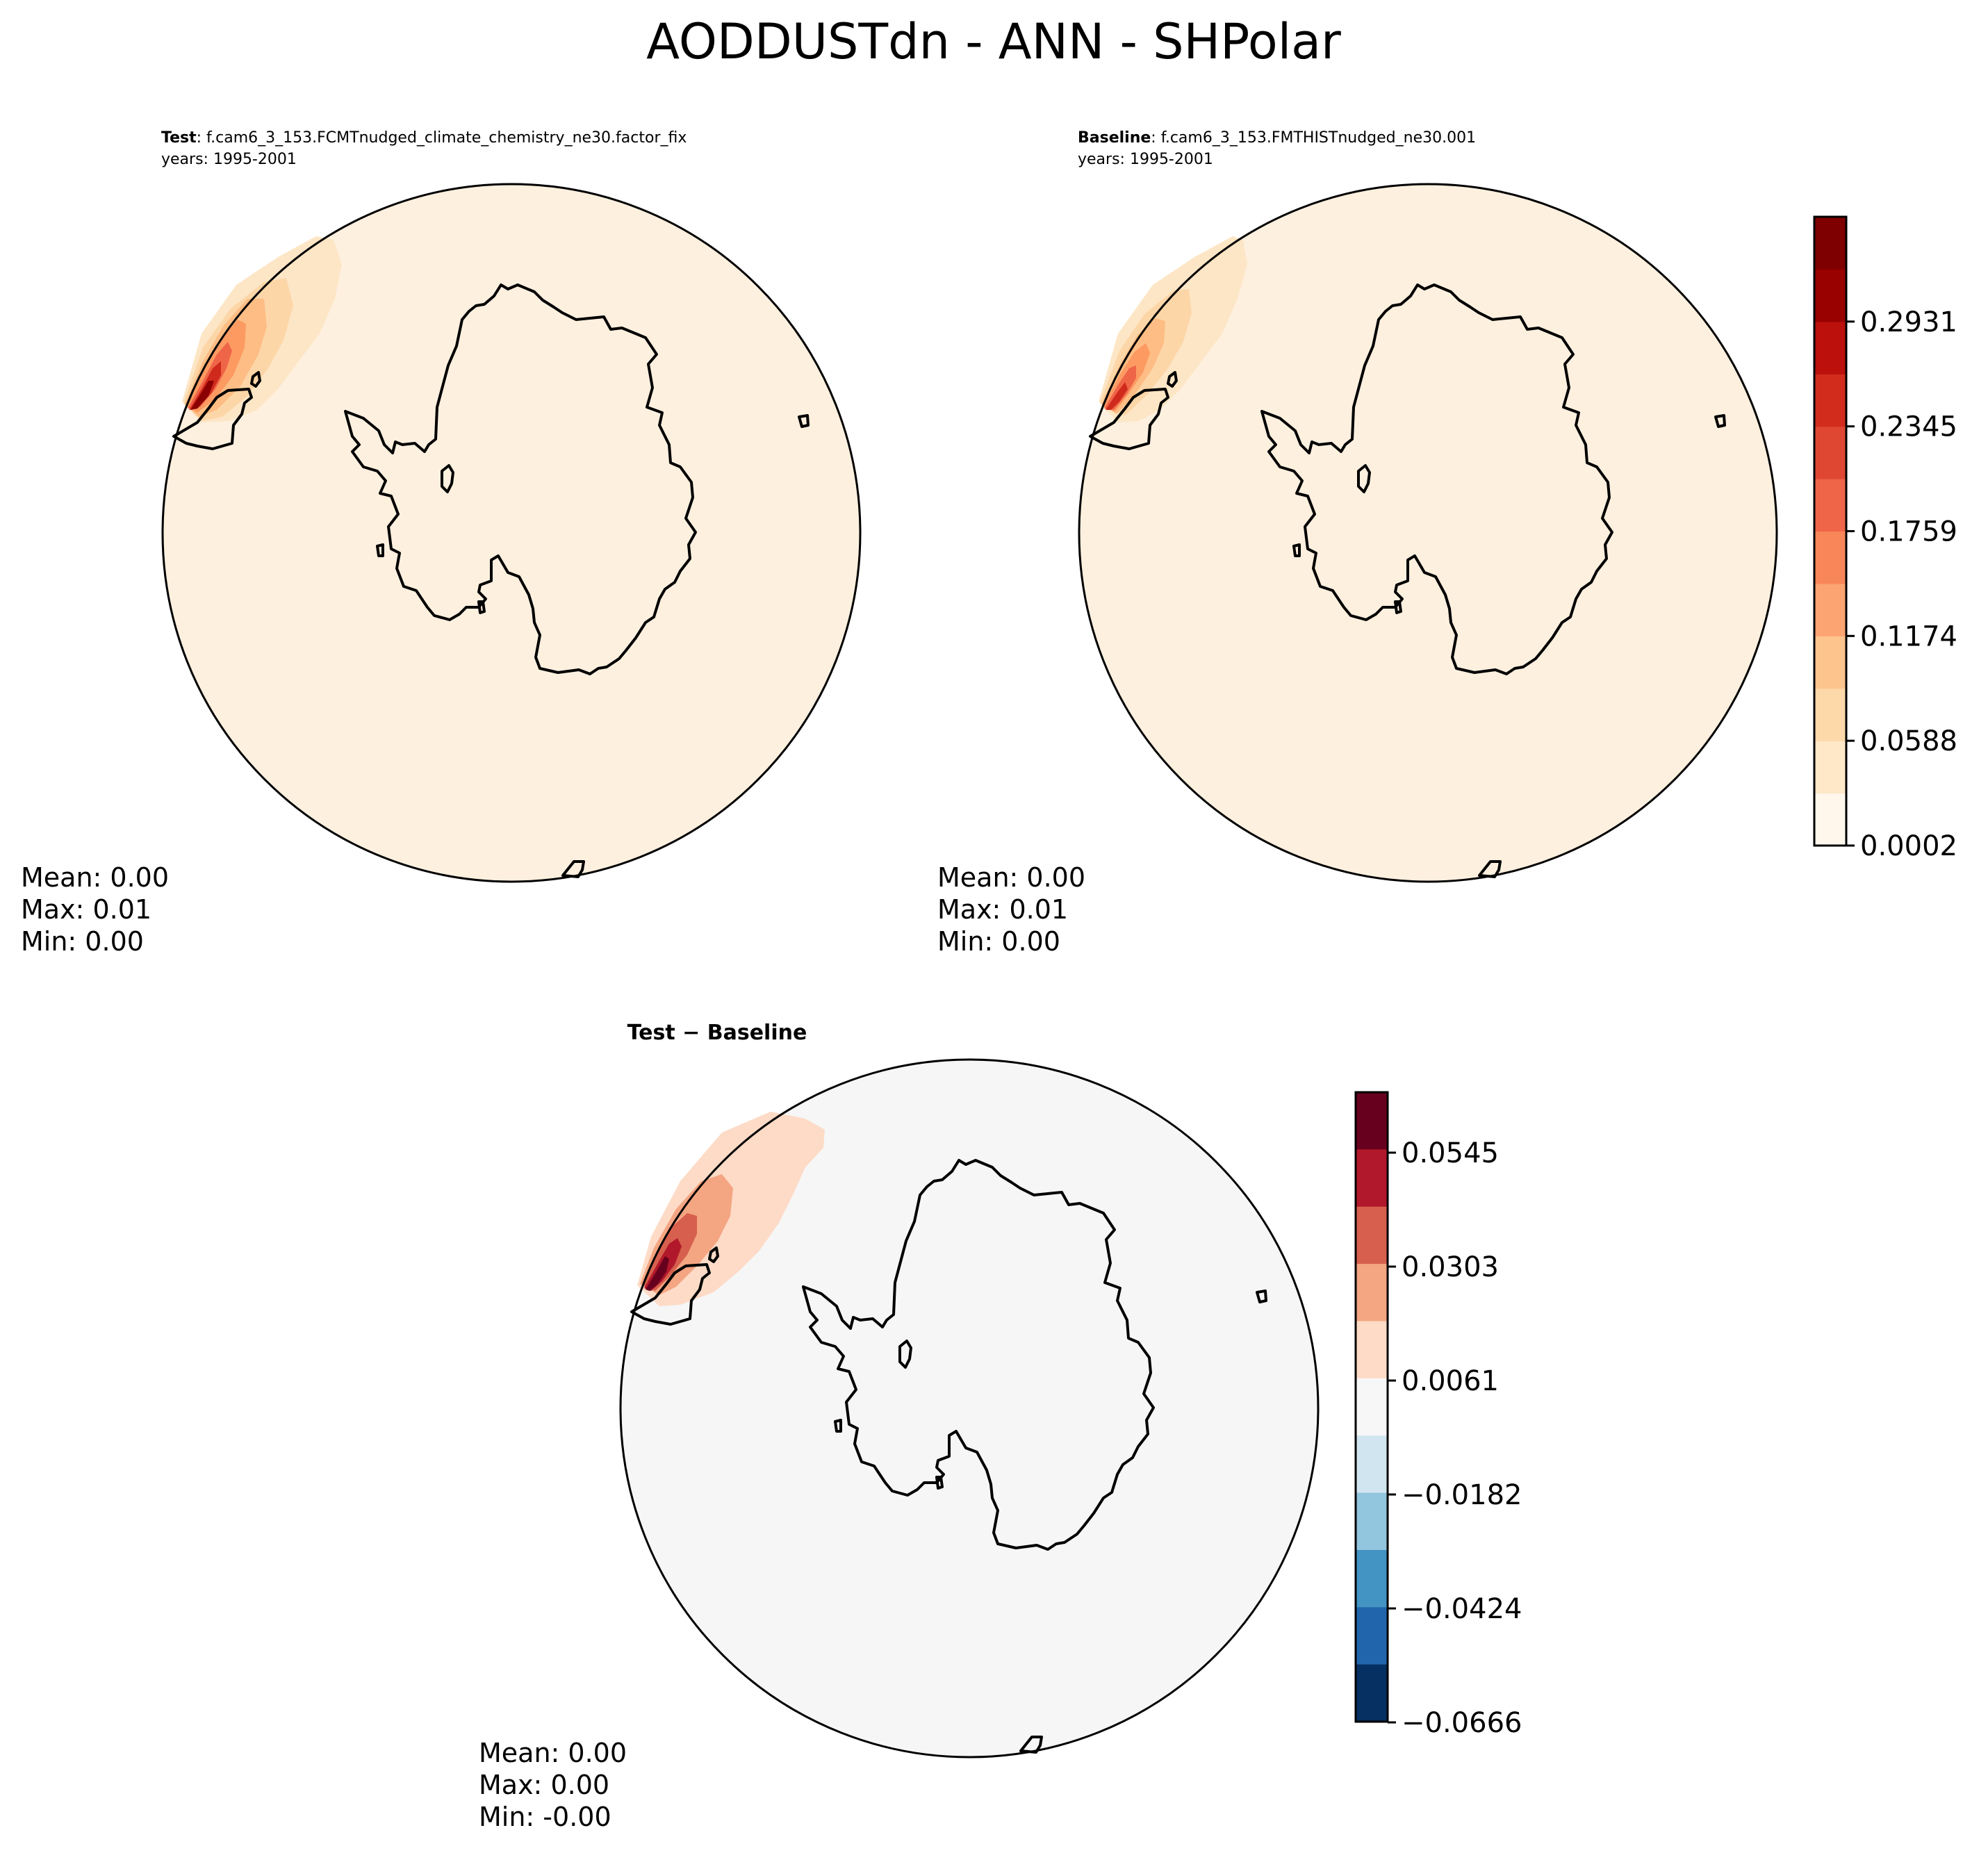 The height and width of the screenshot is (1853, 1988). What do you see at coordinates (545, 1817) in the screenshot?
I see `difference-min-stat: Min: -0.00` at bounding box center [545, 1817].